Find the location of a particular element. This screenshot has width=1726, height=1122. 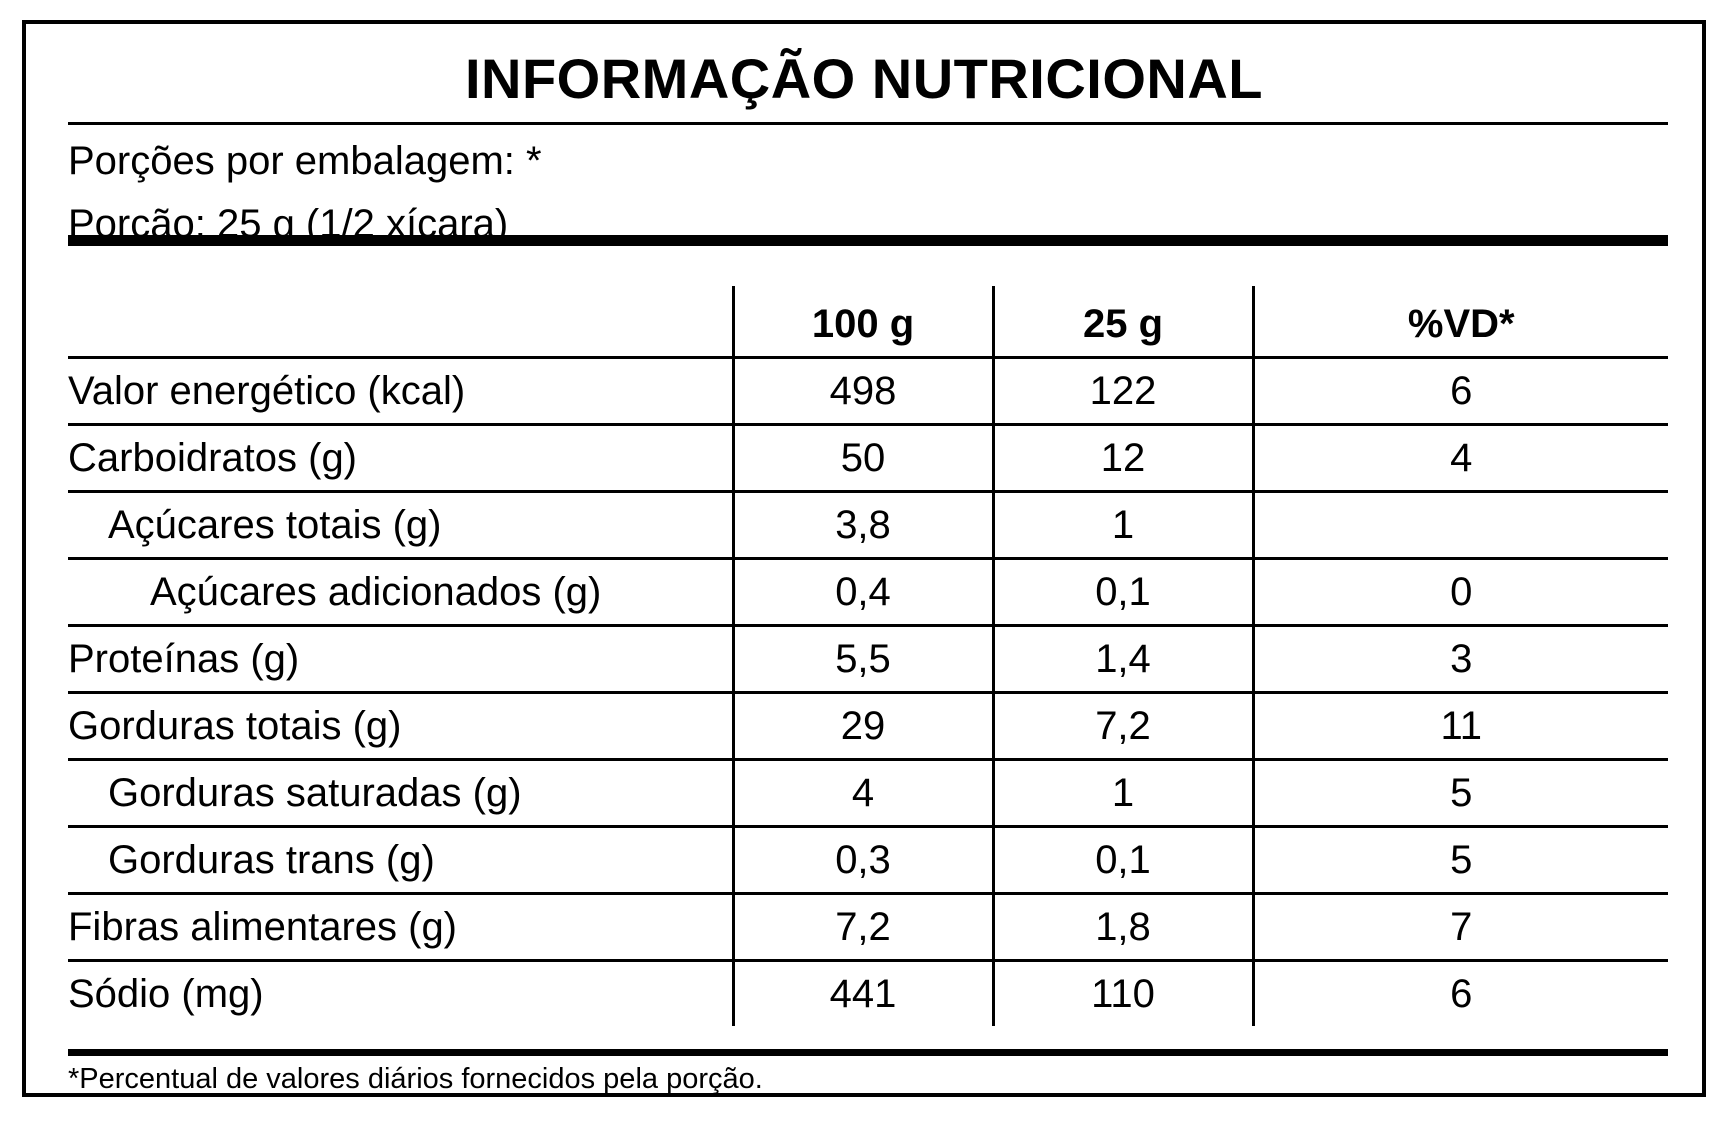

value-per-serving: 1,4 is located at coordinates (1122, 659).